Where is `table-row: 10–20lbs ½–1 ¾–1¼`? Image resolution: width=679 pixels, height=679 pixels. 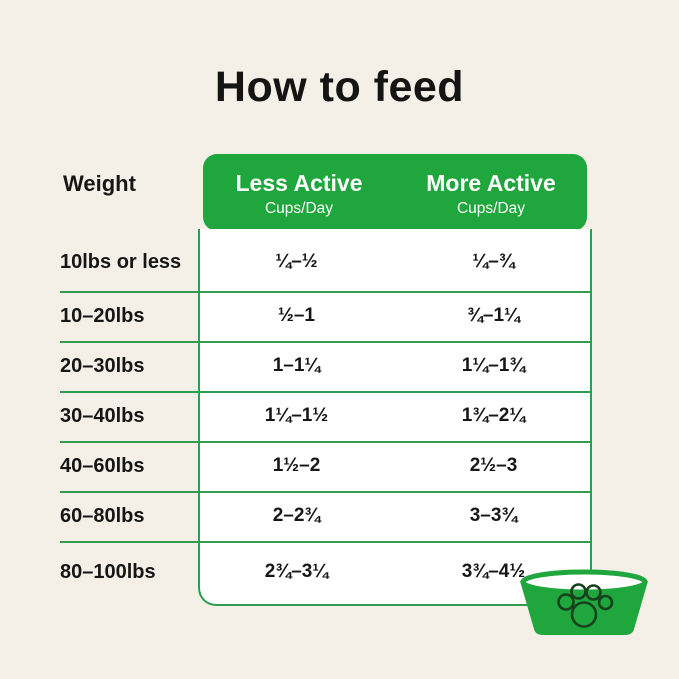
table-row: 10–20lbs ½–1 ¾–1¼ is located at coordinates (339, 316).